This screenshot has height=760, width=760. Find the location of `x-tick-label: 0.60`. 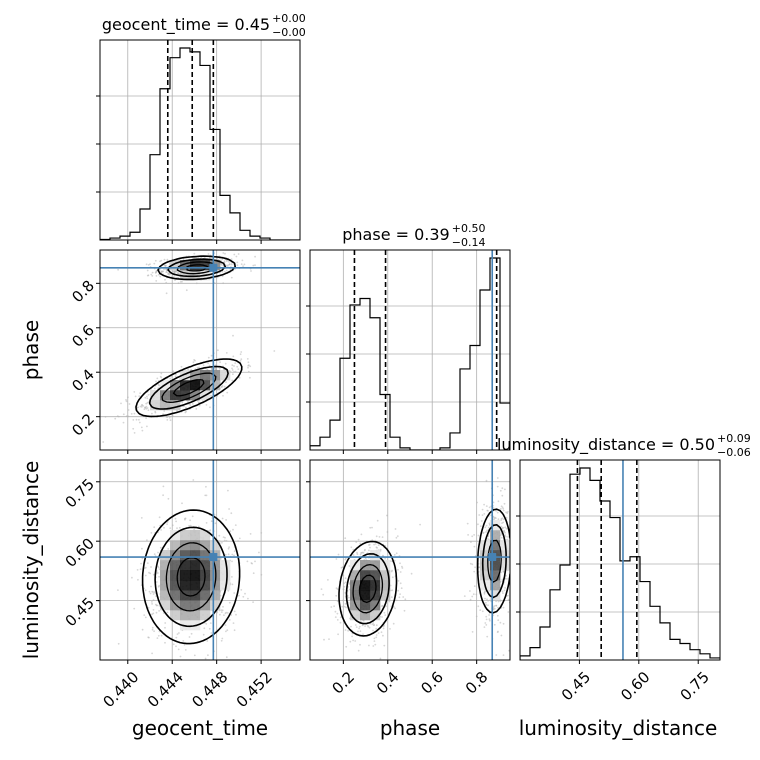

x-tick-label: 0.60 is located at coordinates (635, 686).